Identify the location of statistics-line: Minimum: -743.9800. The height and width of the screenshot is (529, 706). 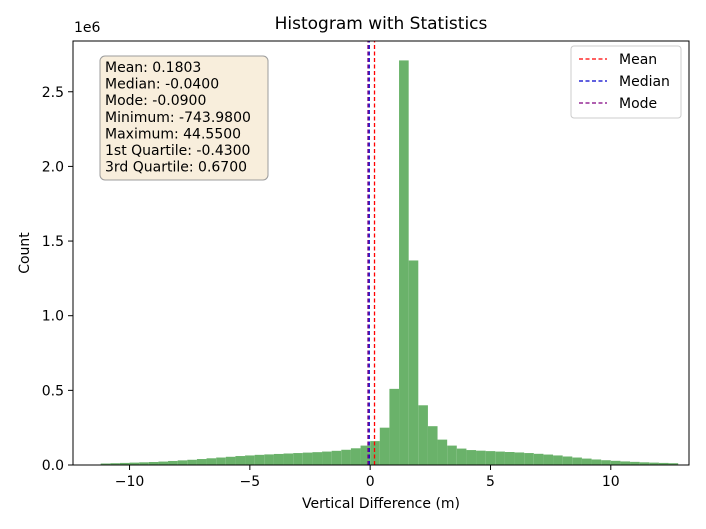
(178, 118).